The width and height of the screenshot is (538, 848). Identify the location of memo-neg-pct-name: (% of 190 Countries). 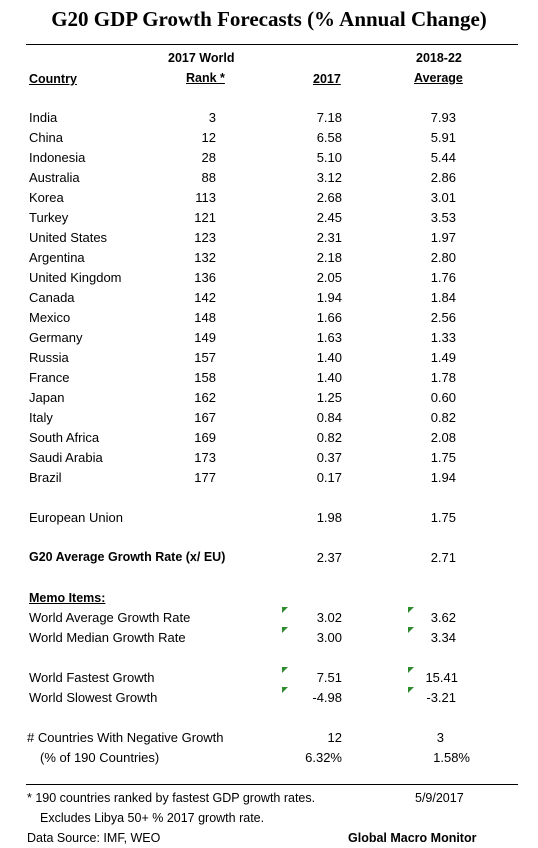
(100, 757).